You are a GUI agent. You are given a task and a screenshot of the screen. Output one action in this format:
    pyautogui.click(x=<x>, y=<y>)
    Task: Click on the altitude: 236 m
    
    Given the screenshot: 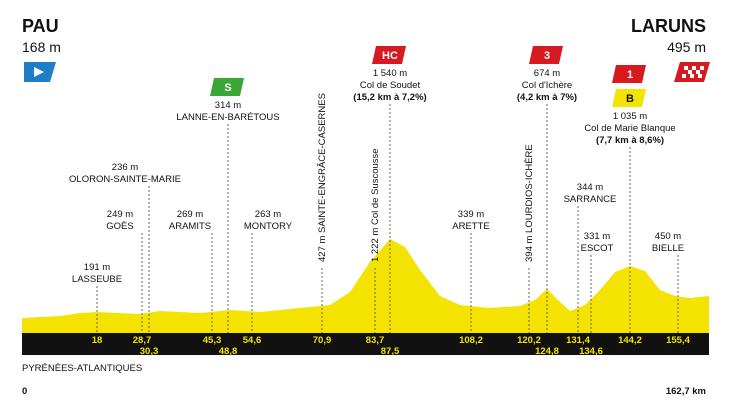 What is the action you would take?
    pyautogui.click(x=125, y=167)
    